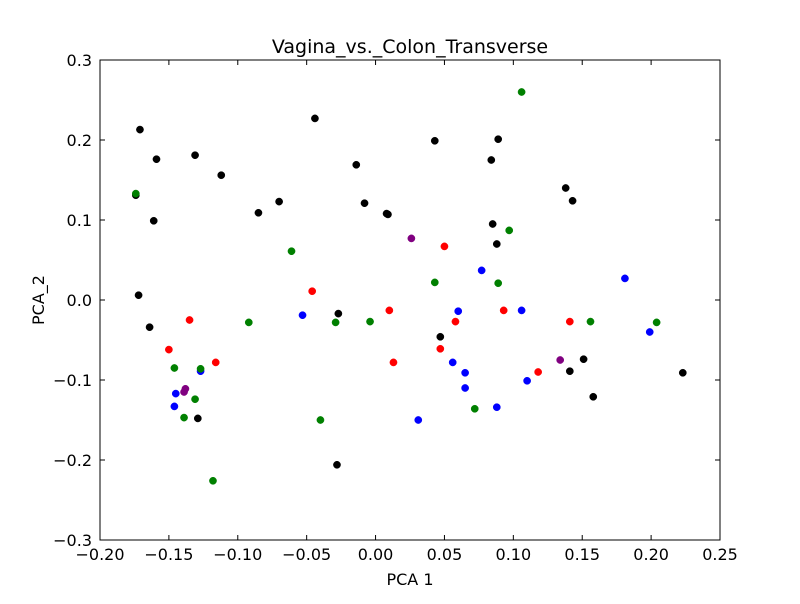 The width and height of the screenshot is (800, 604). I want to click on x-tick-label: 0.00, so click(376, 554).